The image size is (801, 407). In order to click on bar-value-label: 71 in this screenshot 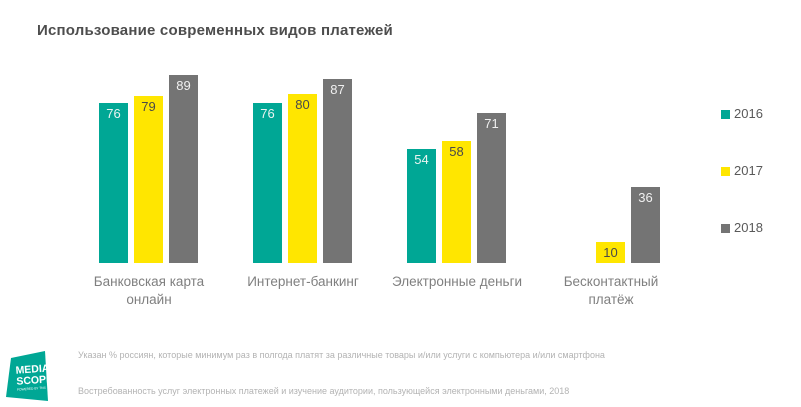, I will do `click(491, 123)`.